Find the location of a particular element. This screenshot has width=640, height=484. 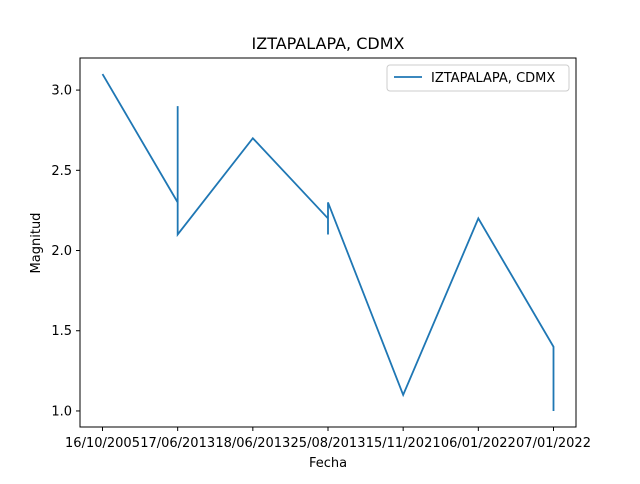

chart-title: IZTAPALAPA, CDMX is located at coordinates (328, 43).